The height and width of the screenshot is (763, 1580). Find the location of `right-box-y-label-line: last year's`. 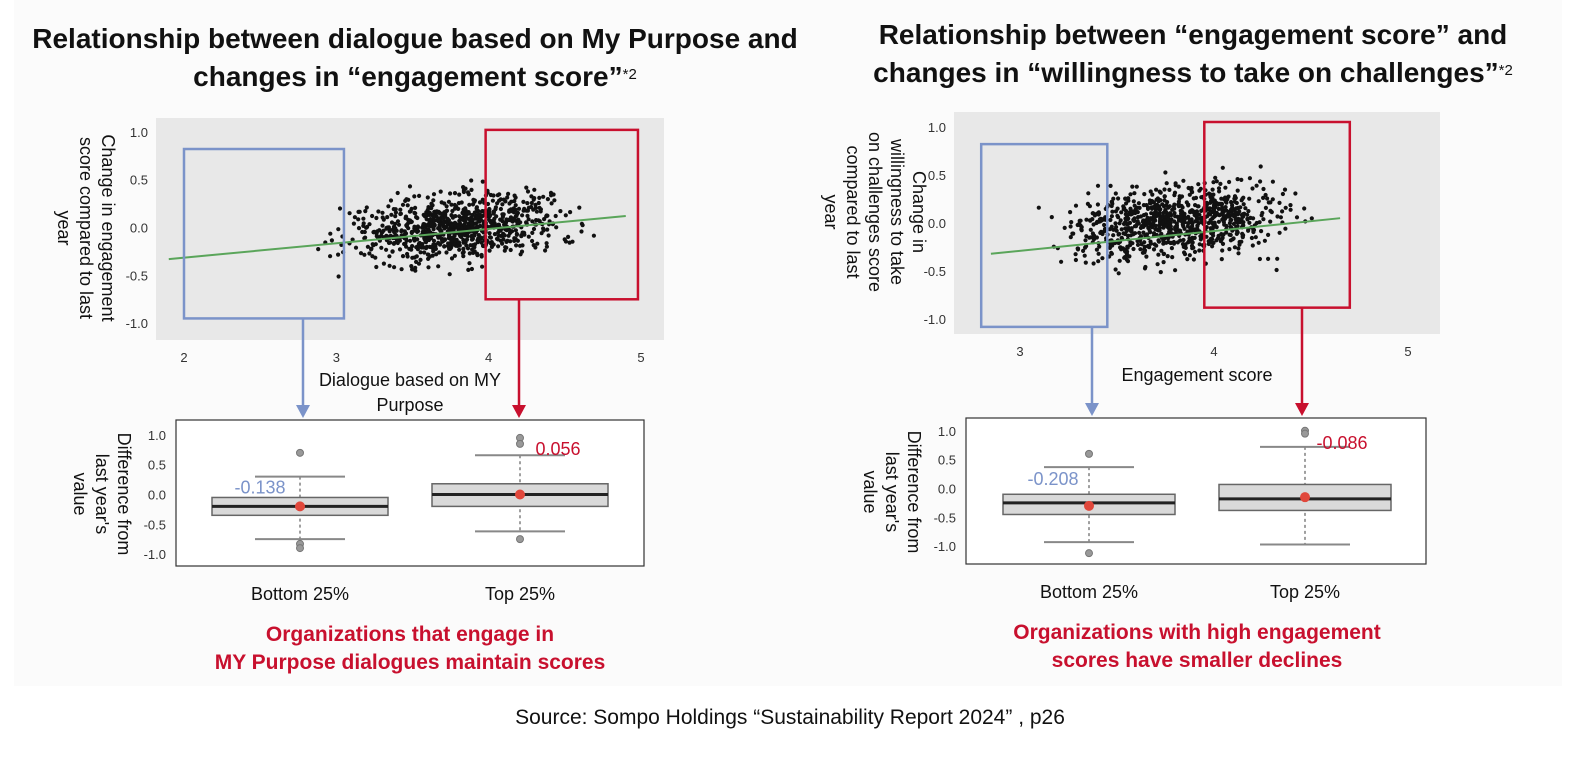

right-box-y-label-line: last year's is located at coordinates (892, 492).